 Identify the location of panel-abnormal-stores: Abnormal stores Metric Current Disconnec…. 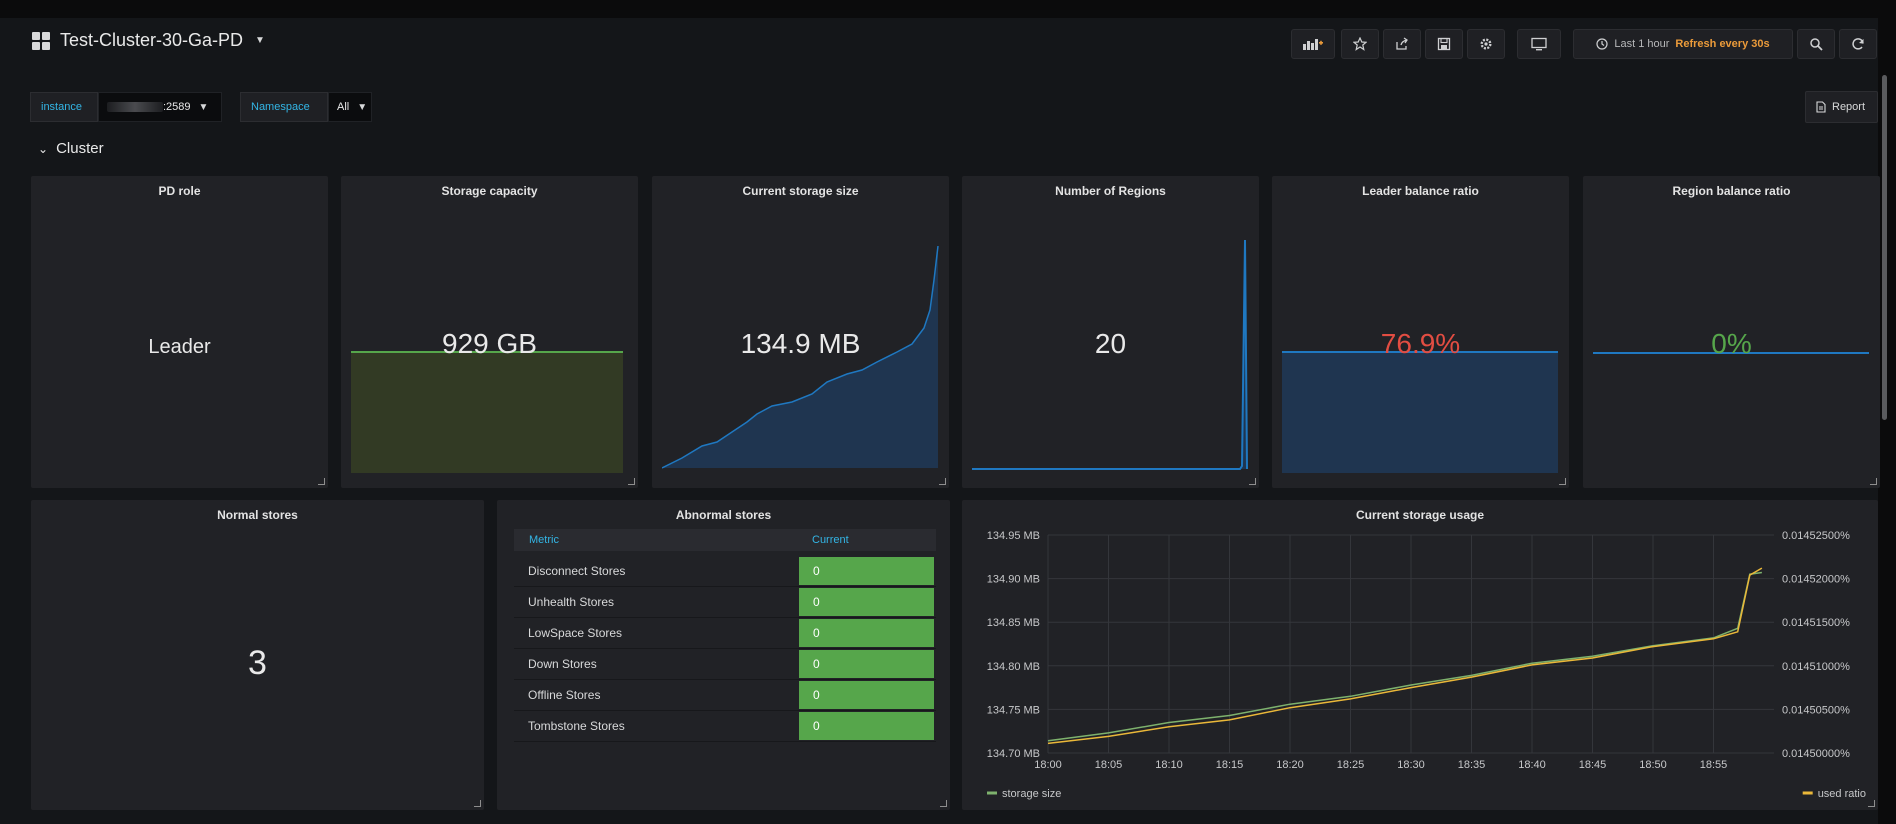
(723, 655).